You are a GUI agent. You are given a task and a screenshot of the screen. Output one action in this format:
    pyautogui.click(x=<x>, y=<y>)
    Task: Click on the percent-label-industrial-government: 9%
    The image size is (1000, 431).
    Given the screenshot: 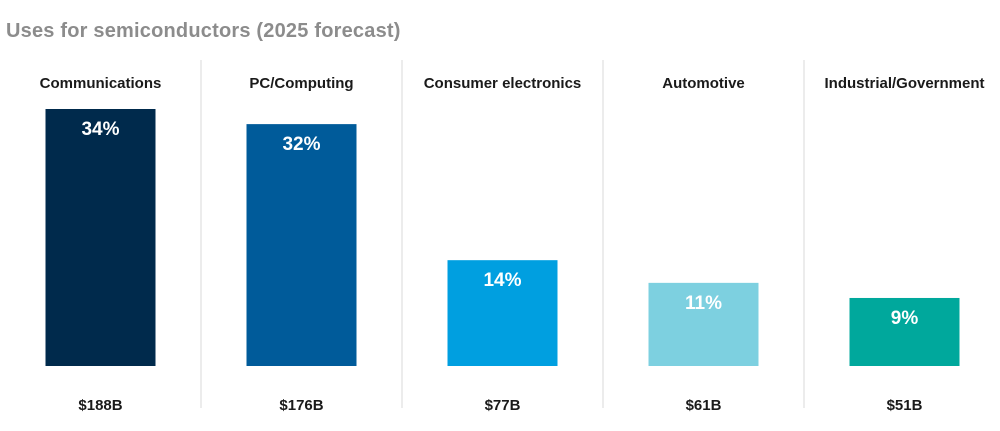 What is the action you would take?
    pyautogui.click(x=905, y=318)
    